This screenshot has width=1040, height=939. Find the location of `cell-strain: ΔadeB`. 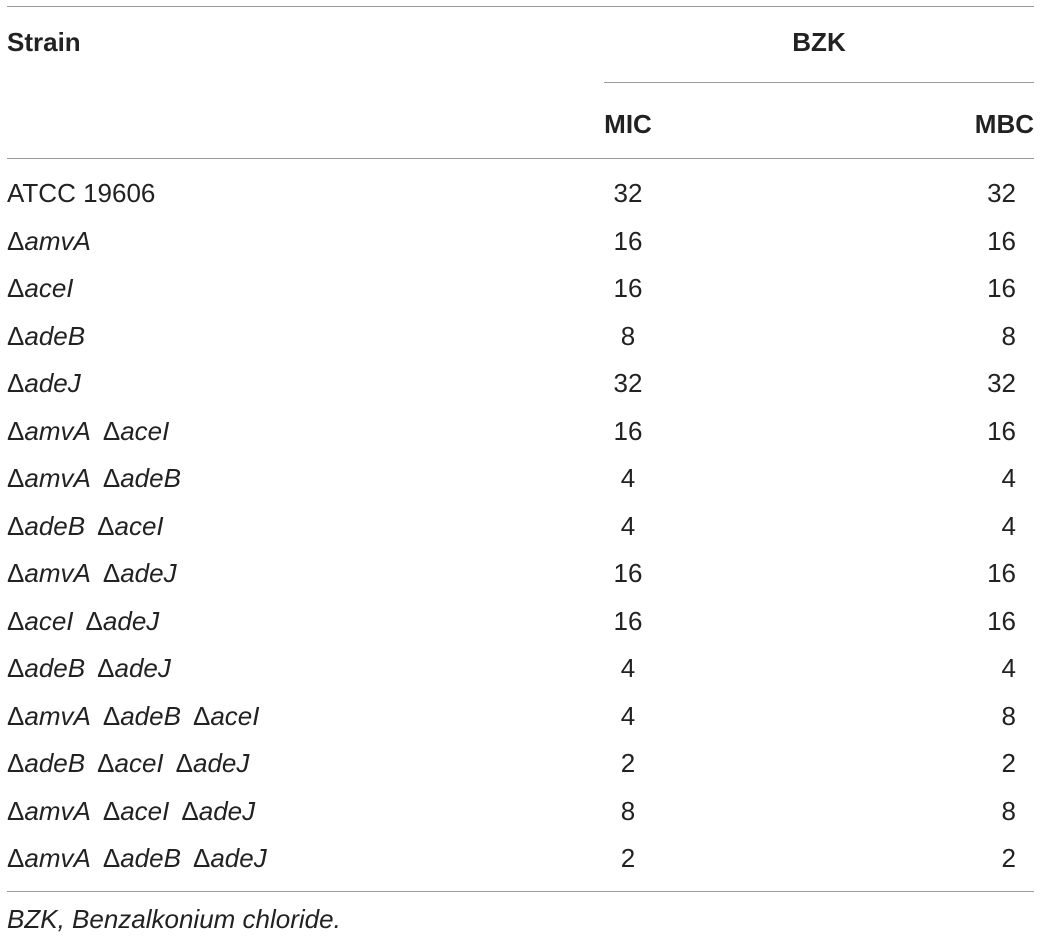

cell-strain: ΔadeB is located at coordinates (46, 336).